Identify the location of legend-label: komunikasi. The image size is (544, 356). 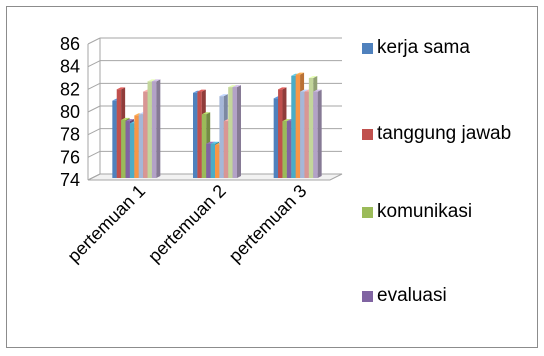
(425, 211).